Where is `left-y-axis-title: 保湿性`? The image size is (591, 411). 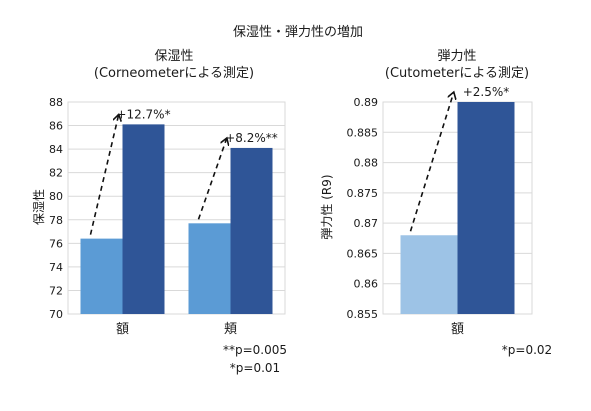 left-y-axis-title: 保湿性 is located at coordinates (38, 207).